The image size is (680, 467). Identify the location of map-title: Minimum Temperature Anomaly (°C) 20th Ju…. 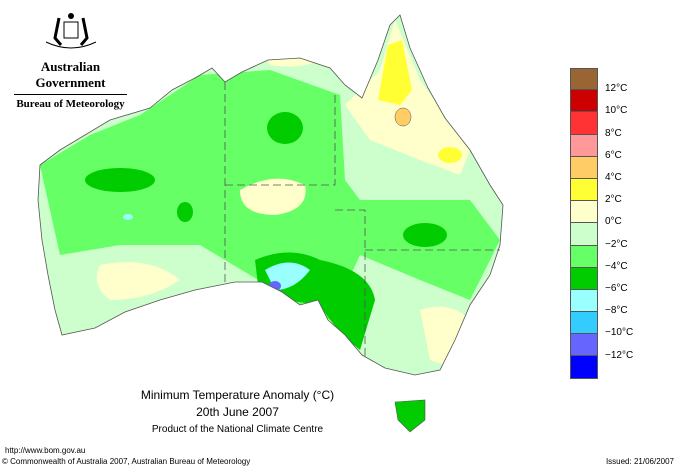
(237, 412).